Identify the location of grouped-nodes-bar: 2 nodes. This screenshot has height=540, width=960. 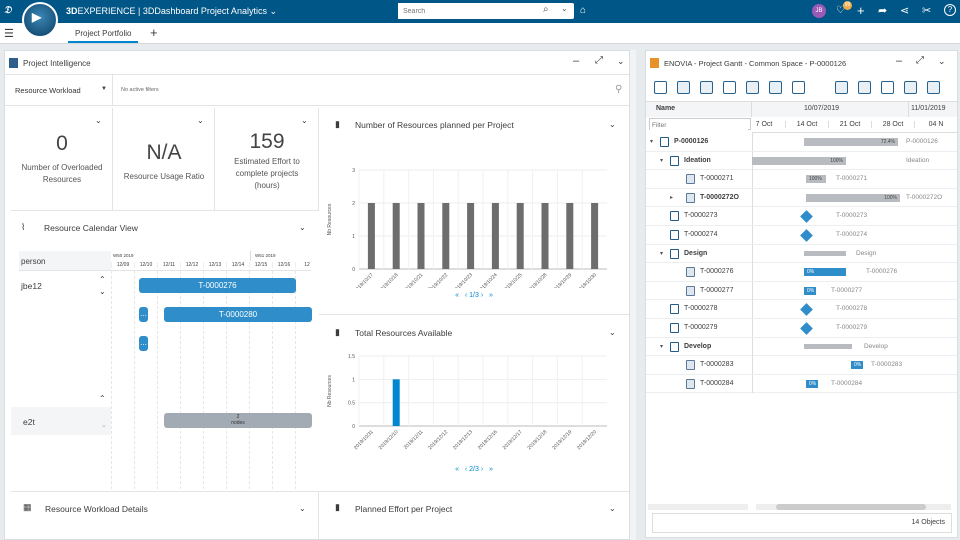
(238, 420).